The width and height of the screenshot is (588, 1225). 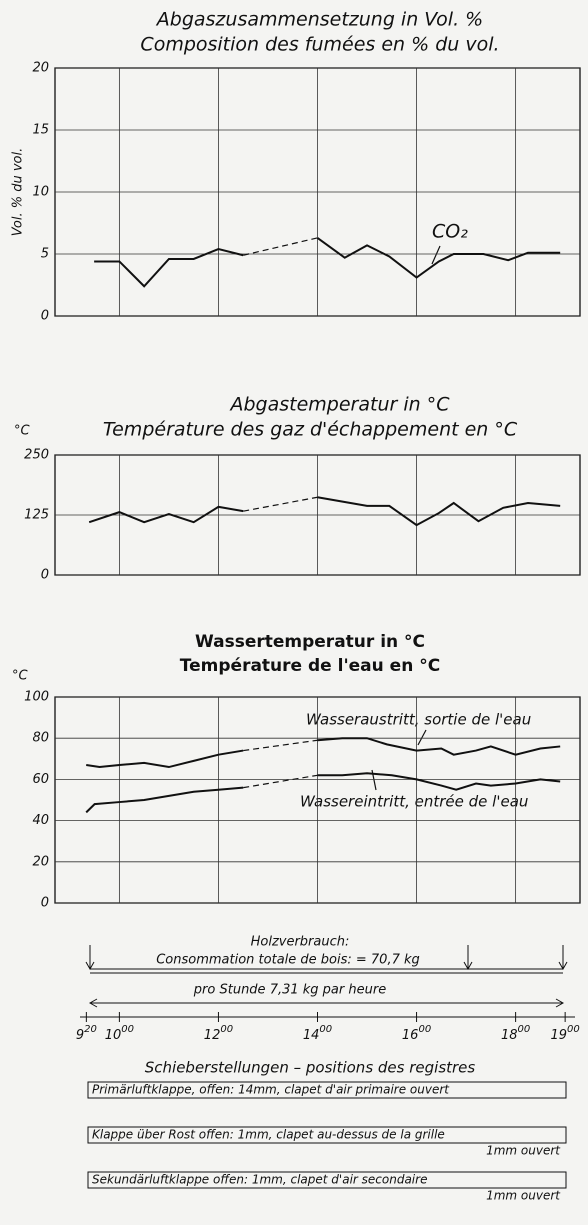 I want to click on time-tick-label: 1000, so click(x=119, y=1033).